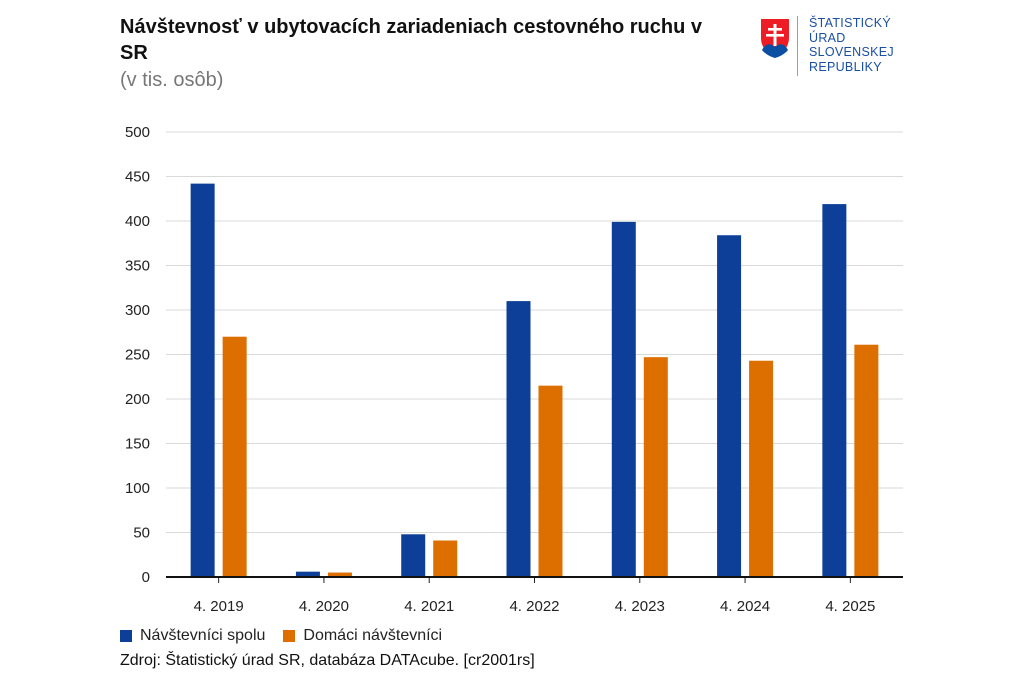 The height and width of the screenshot is (683, 1024). I want to click on y-tick-label: 400, so click(137, 221).